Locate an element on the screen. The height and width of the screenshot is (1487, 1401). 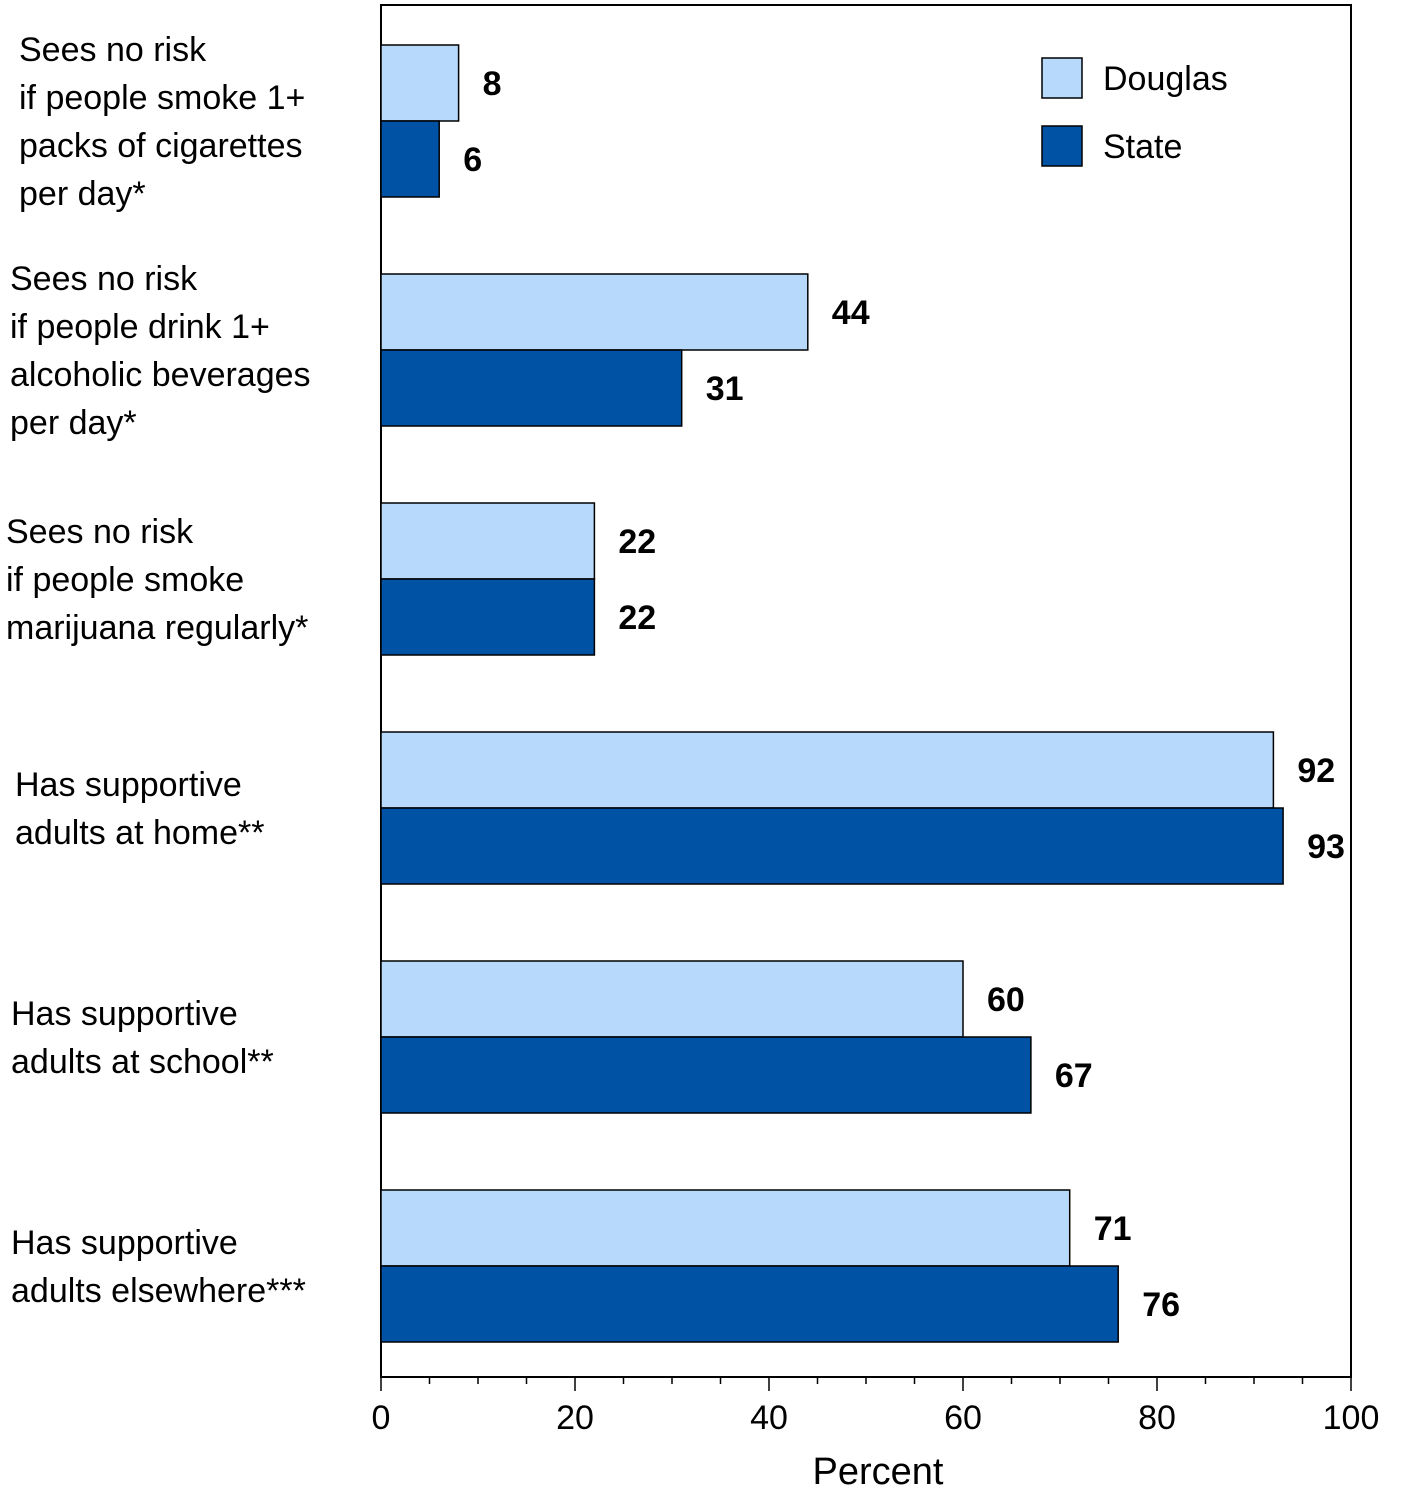
category-label-1-line-2: alcoholic beverages is located at coordinates (160, 375).